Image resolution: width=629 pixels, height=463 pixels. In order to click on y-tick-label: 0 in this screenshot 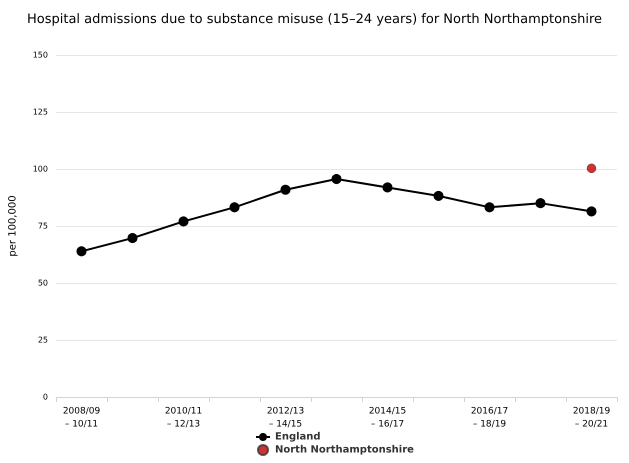, I will do `click(45, 397)`.